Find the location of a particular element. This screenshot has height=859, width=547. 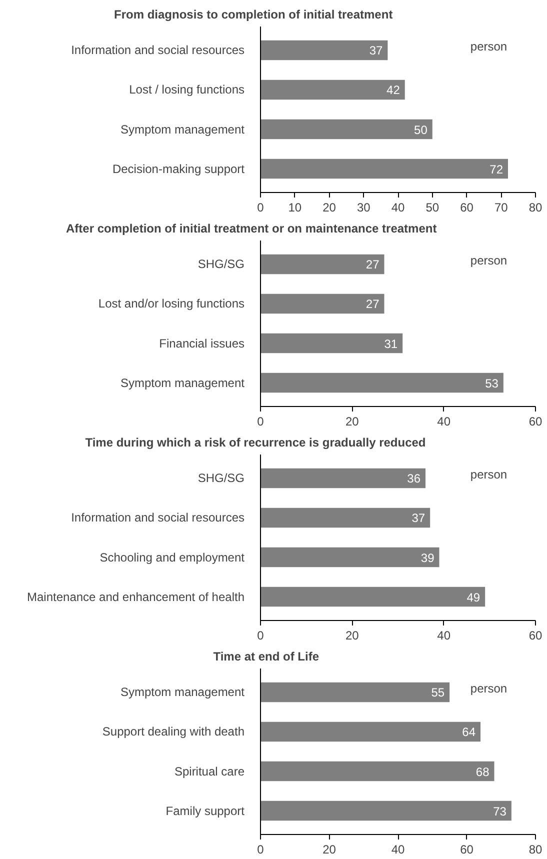

data-label: 53 is located at coordinates (492, 383).